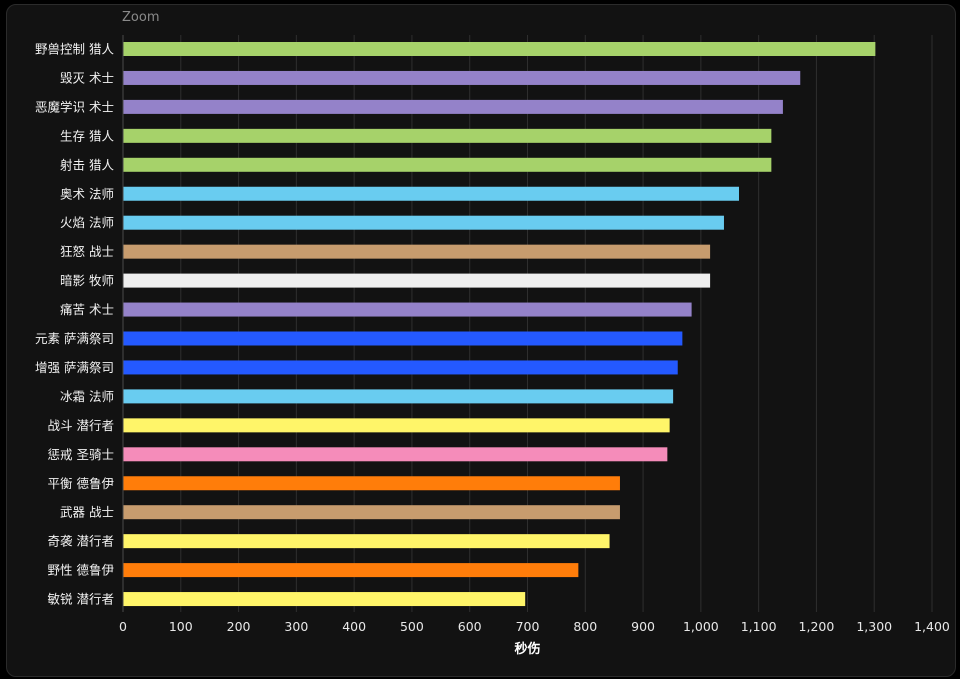 This screenshot has height=679, width=960. Describe the element at coordinates (74, 367) in the screenshot. I see `category-label: 增强 萨满祭司` at that location.